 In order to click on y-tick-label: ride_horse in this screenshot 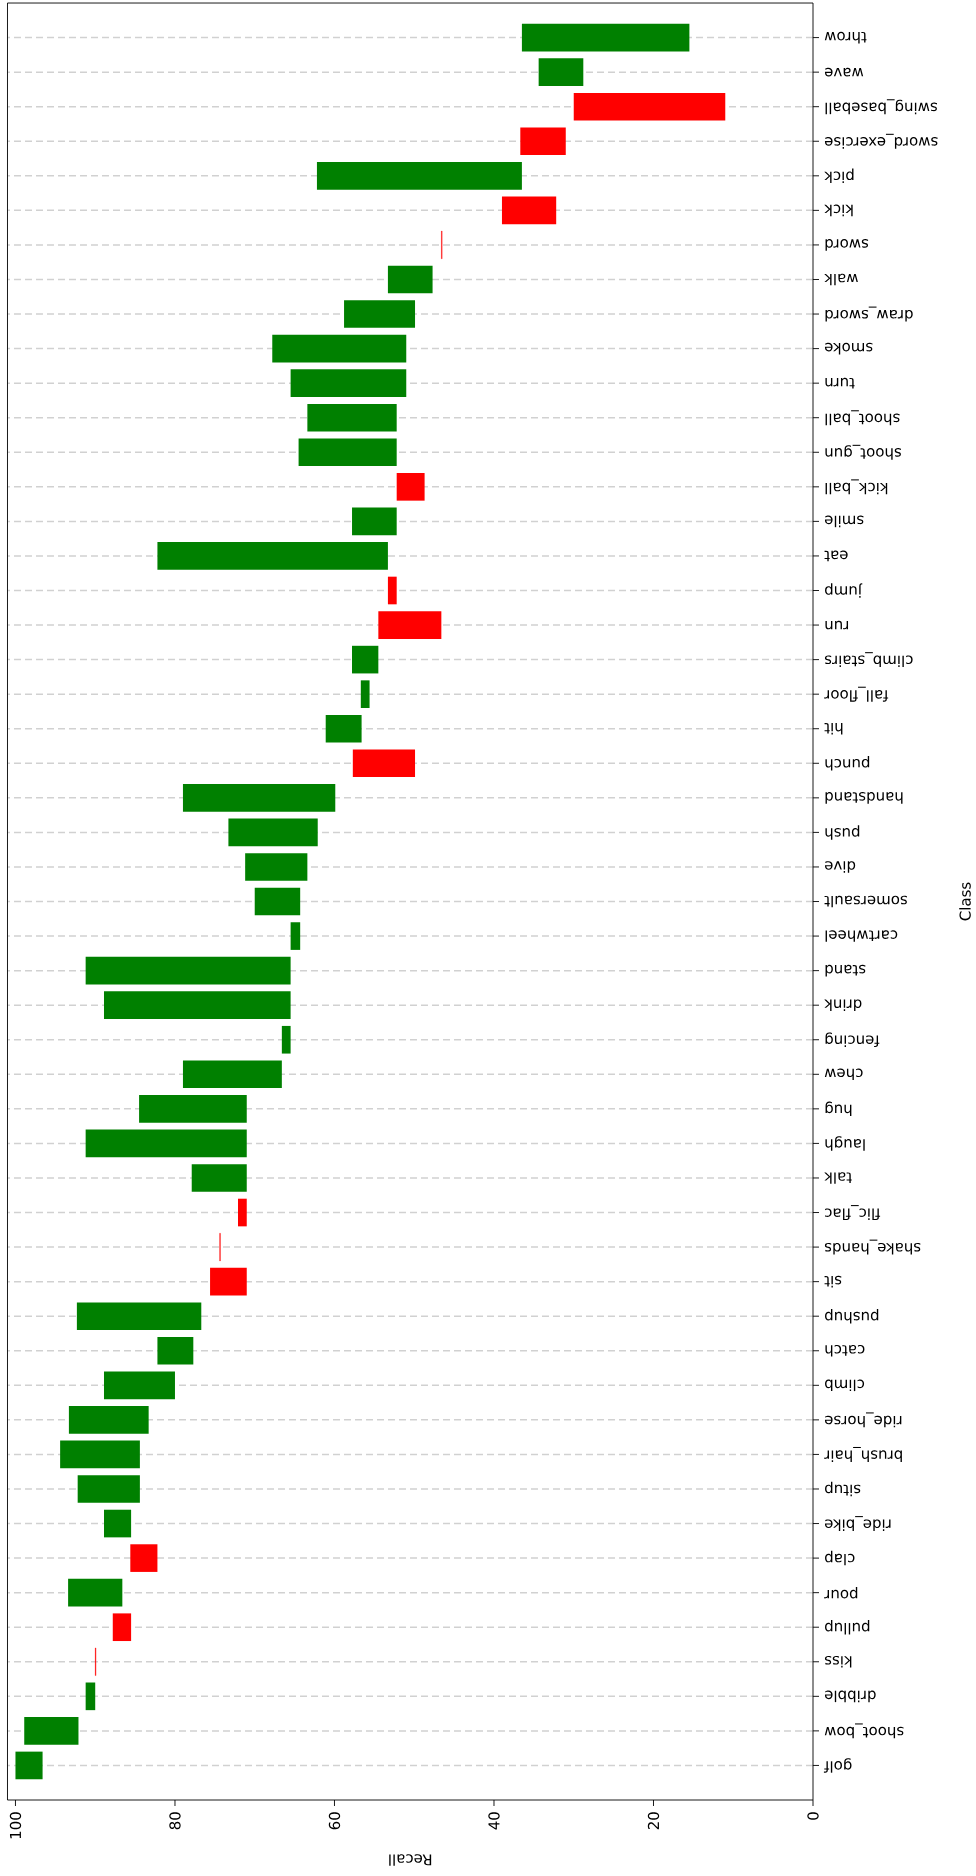, I will do `click(863, 1420)`.